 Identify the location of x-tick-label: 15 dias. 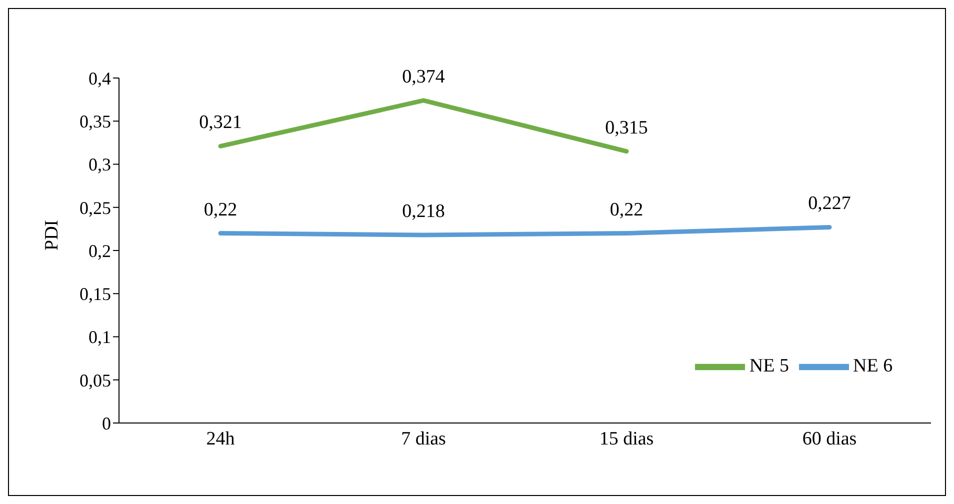
(626, 439).